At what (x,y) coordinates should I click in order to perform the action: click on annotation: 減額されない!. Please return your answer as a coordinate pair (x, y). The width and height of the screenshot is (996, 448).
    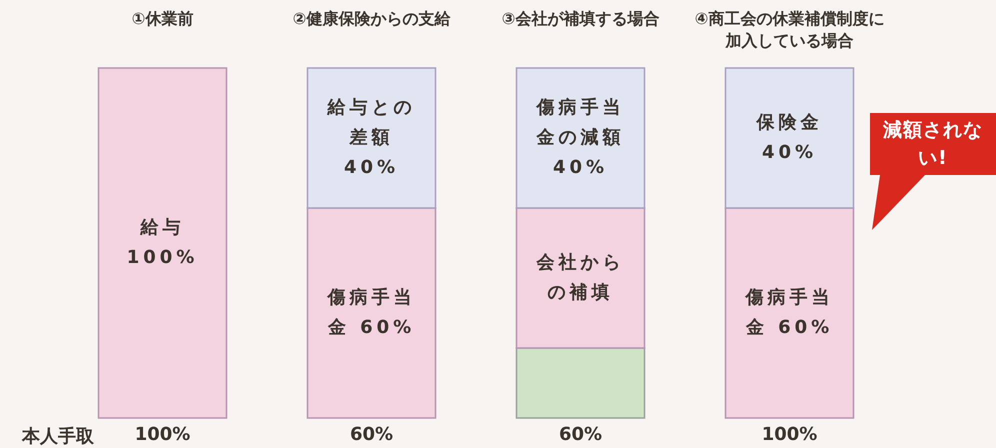
    Looking at the image, I should click on (933, 144).